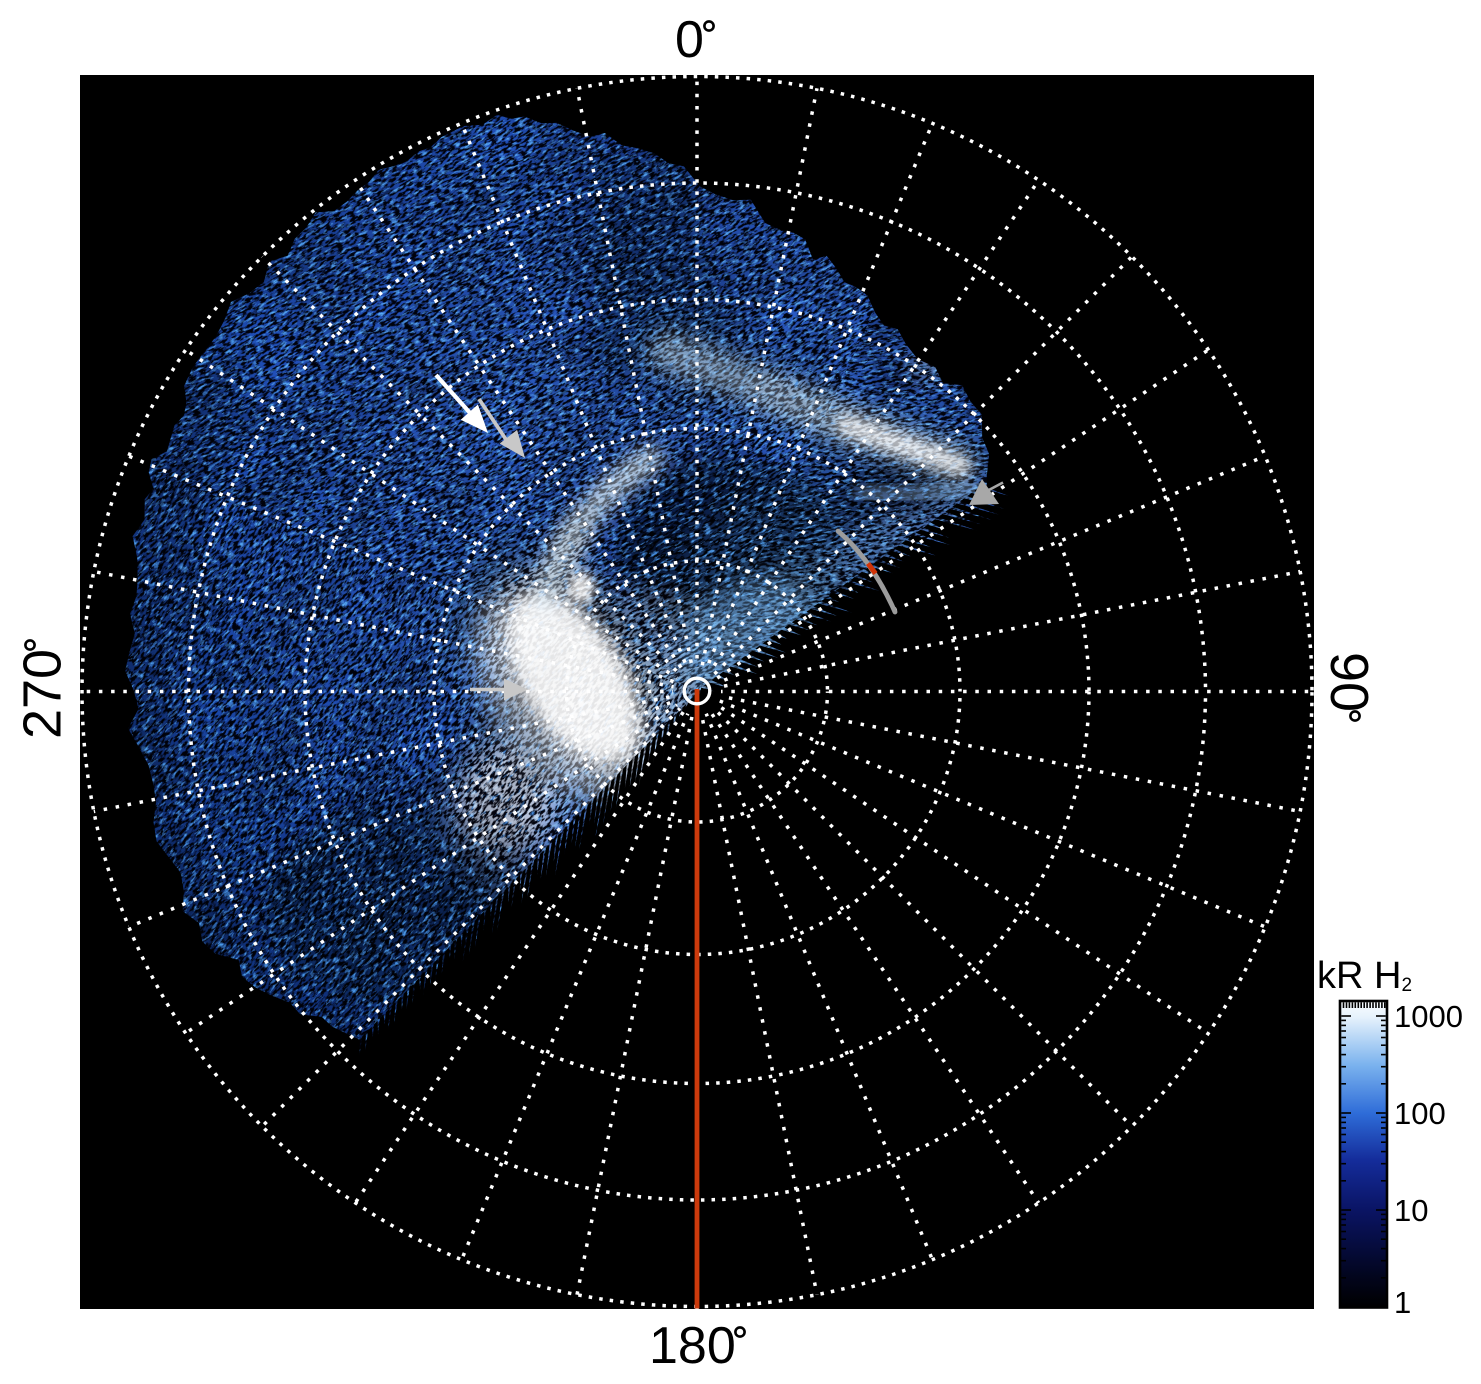 This screenshot has width=1481, height=1384. What do you see at coordinates (1420, 1113) in the screenshot?
I see `svg-text: 100` at bounding box center [1420, 1113].